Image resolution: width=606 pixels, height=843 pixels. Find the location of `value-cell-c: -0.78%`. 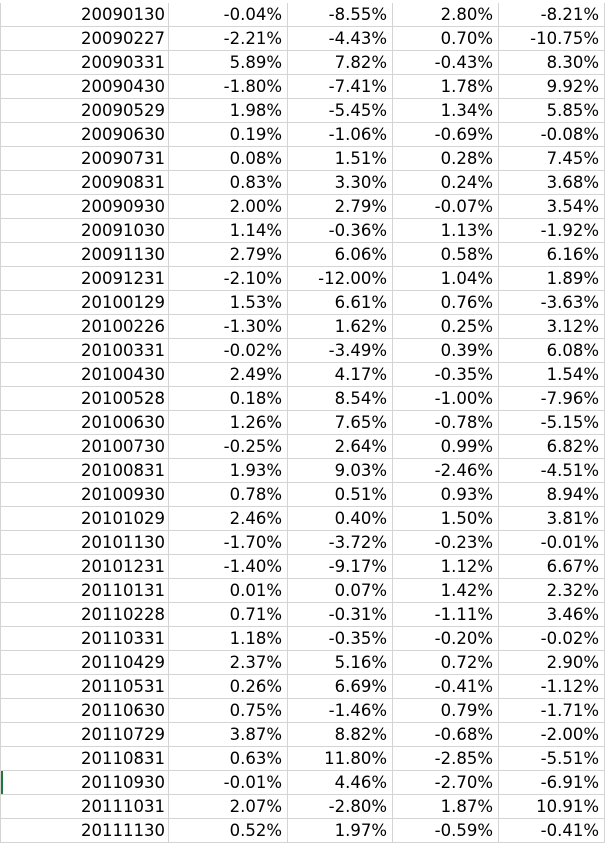

value-cell-c: -0.78% is located at coordinates (445, 422).